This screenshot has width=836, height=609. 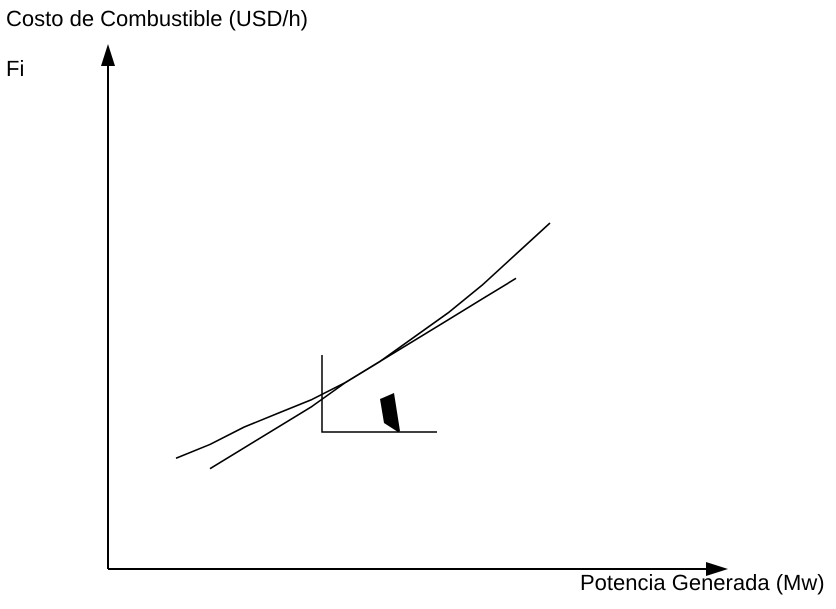 What do you see at coordinates (702, 583) in the screenshot?
I see `x-axis-title: Potencia Generada (Mw)` at bounding box center [702, 583].